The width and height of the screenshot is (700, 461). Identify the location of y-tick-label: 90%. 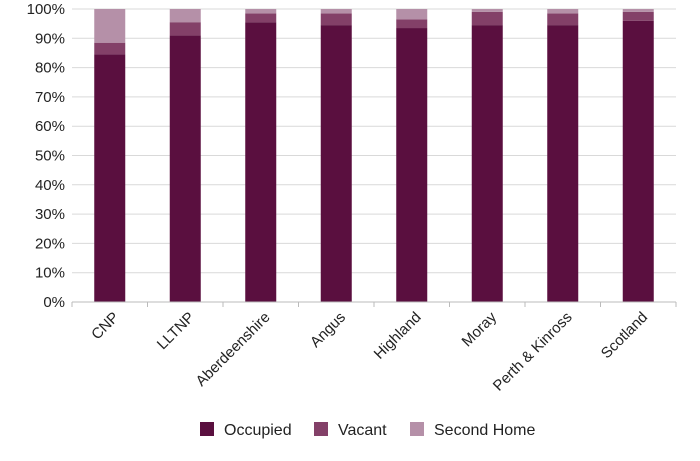
(50, 38).